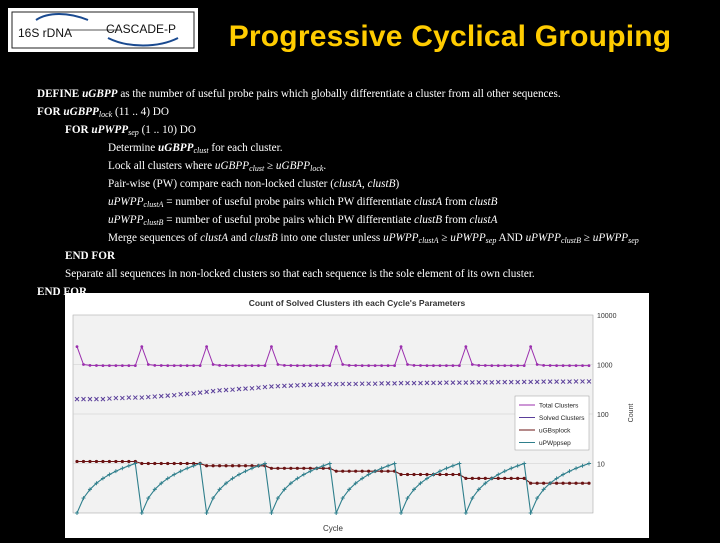  I want to click on y-tick-label: 100, so click(603, 415).